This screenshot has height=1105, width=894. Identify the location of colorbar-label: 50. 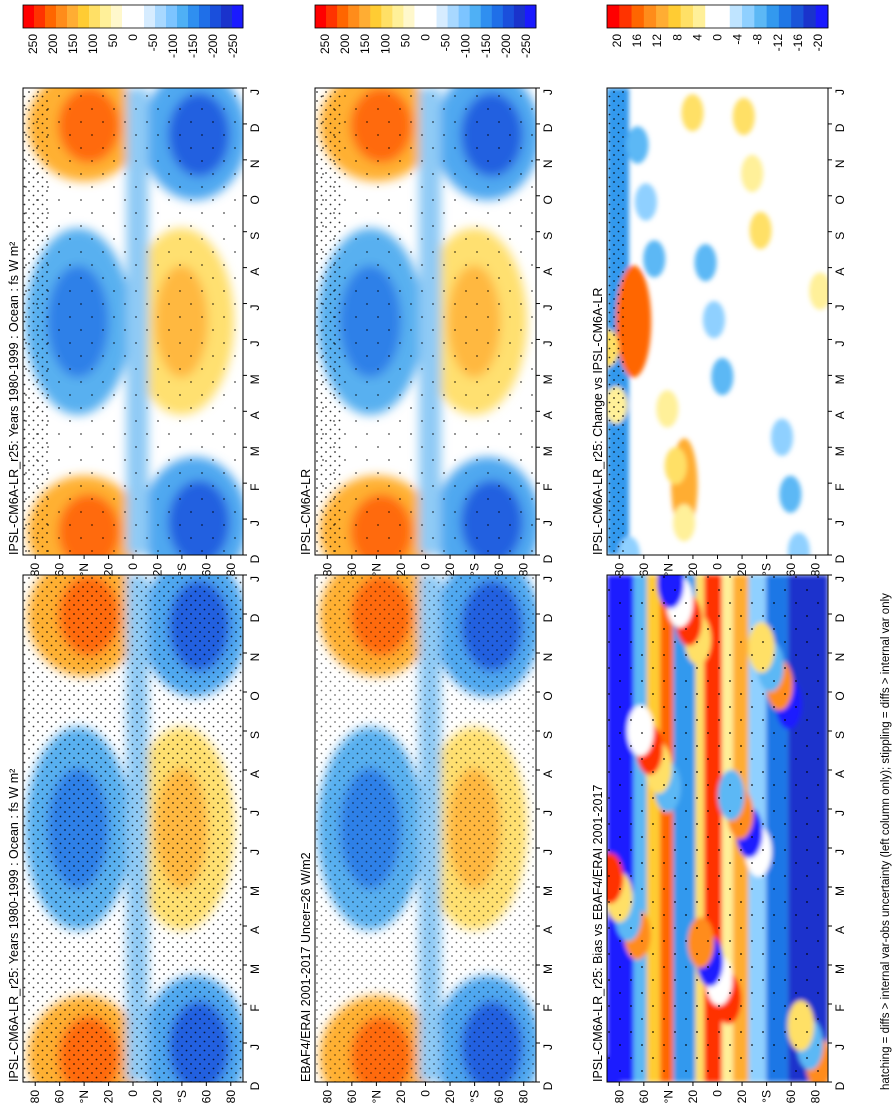
(113, 41).